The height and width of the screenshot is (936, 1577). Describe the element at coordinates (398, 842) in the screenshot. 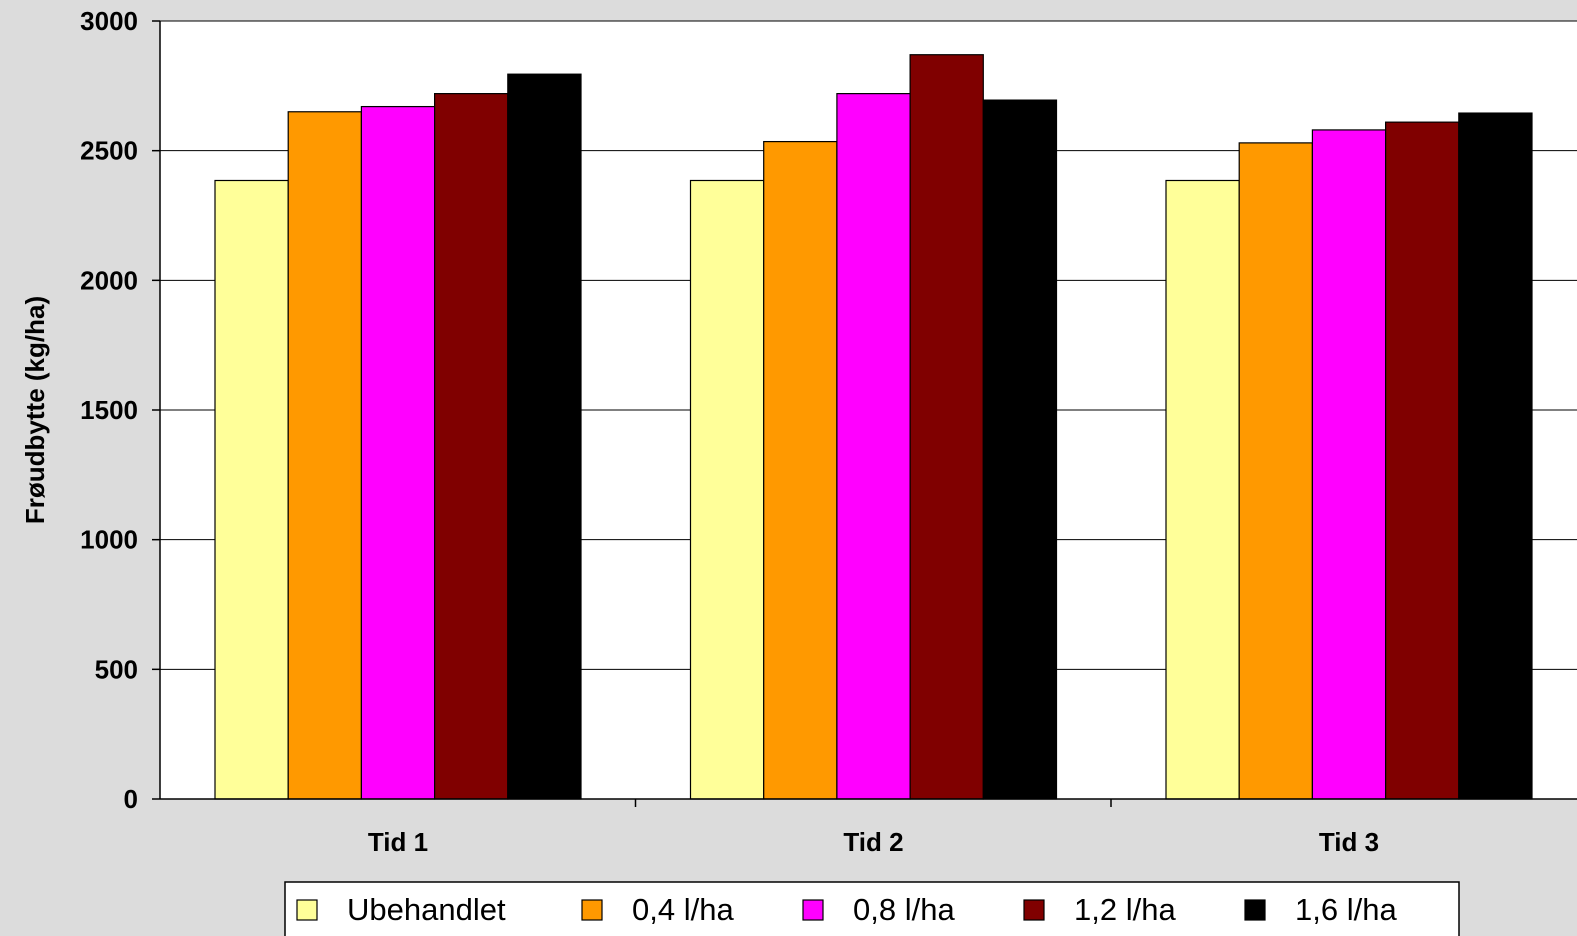

I see `x-tick-label: Tid 1` at that location.